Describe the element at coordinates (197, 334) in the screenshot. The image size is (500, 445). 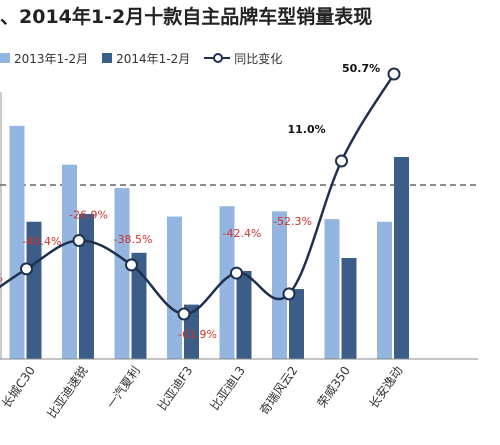
I see `change-label-4: -61.9%` at that location.